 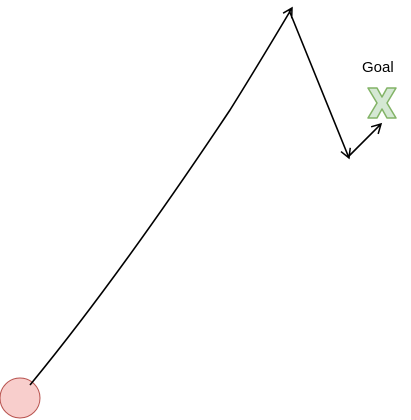 I want to click on goal-marker-icon, so click(x=382, y=103).